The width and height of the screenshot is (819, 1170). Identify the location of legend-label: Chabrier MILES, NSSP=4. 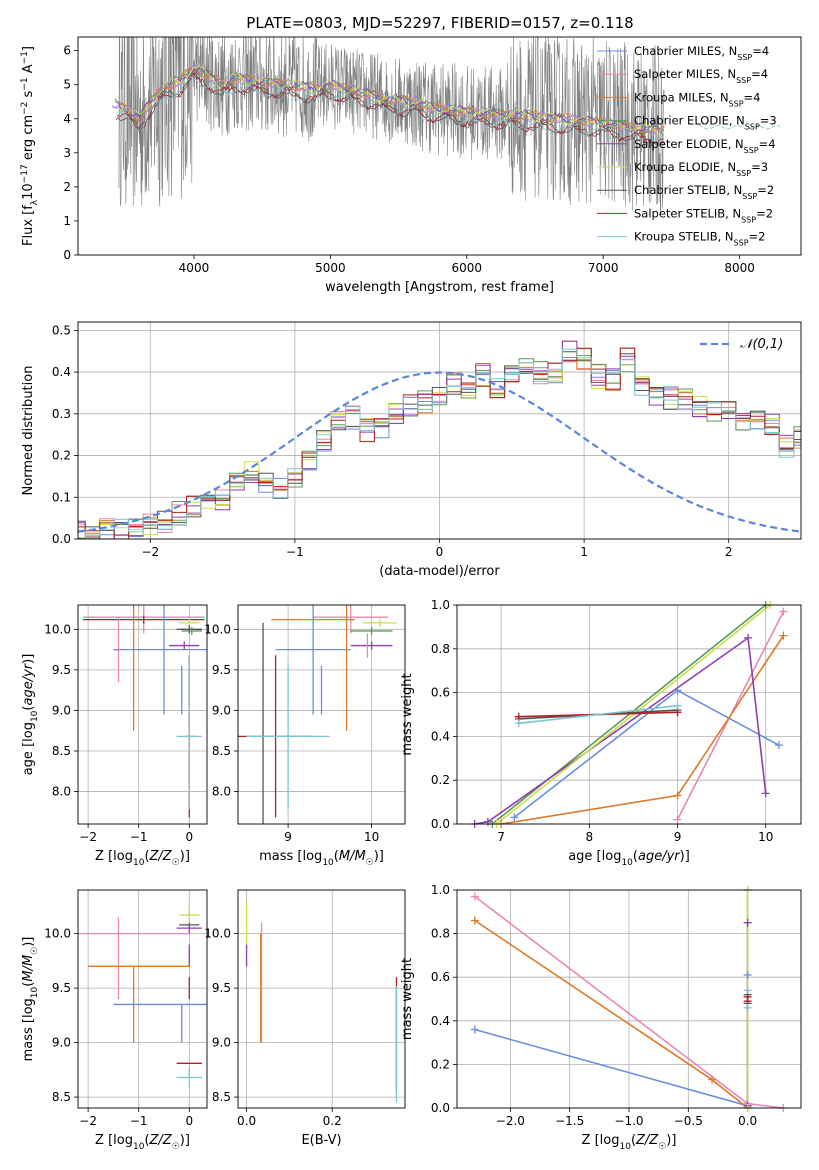
(701, 53).